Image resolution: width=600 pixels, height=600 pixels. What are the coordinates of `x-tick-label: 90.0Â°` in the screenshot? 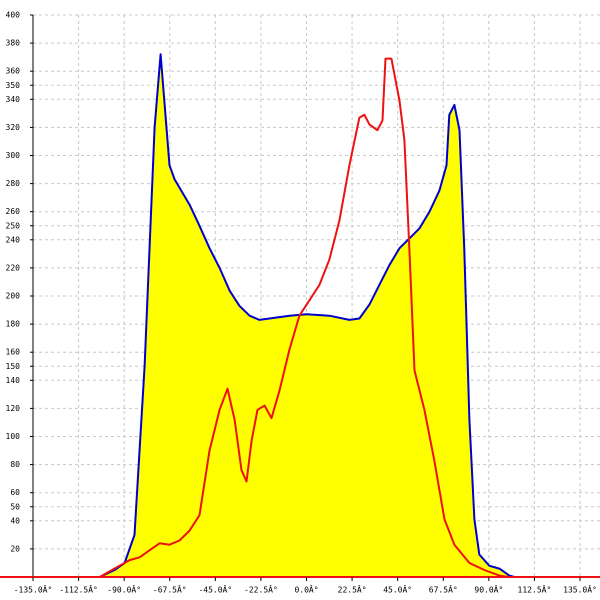 It's located at (488, 589).